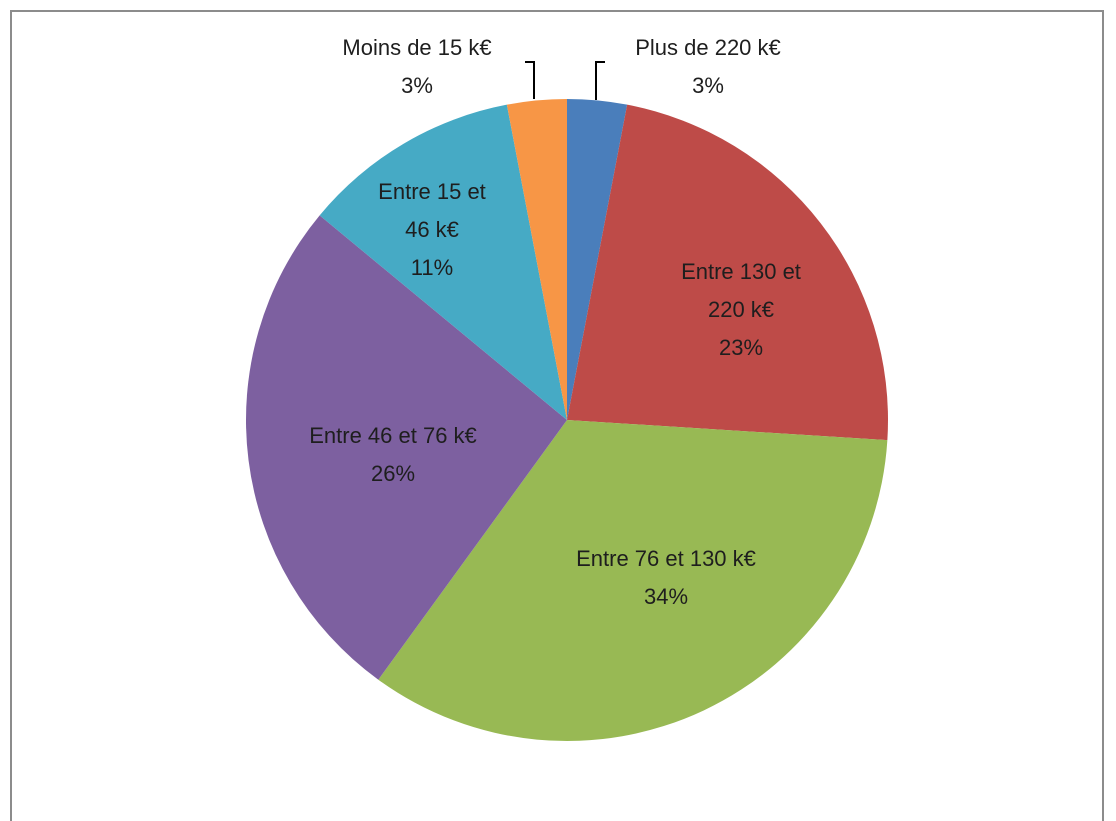 This screenshot has height=821, width=1116. I want to click on value-label: 26%, so click(393, 473).